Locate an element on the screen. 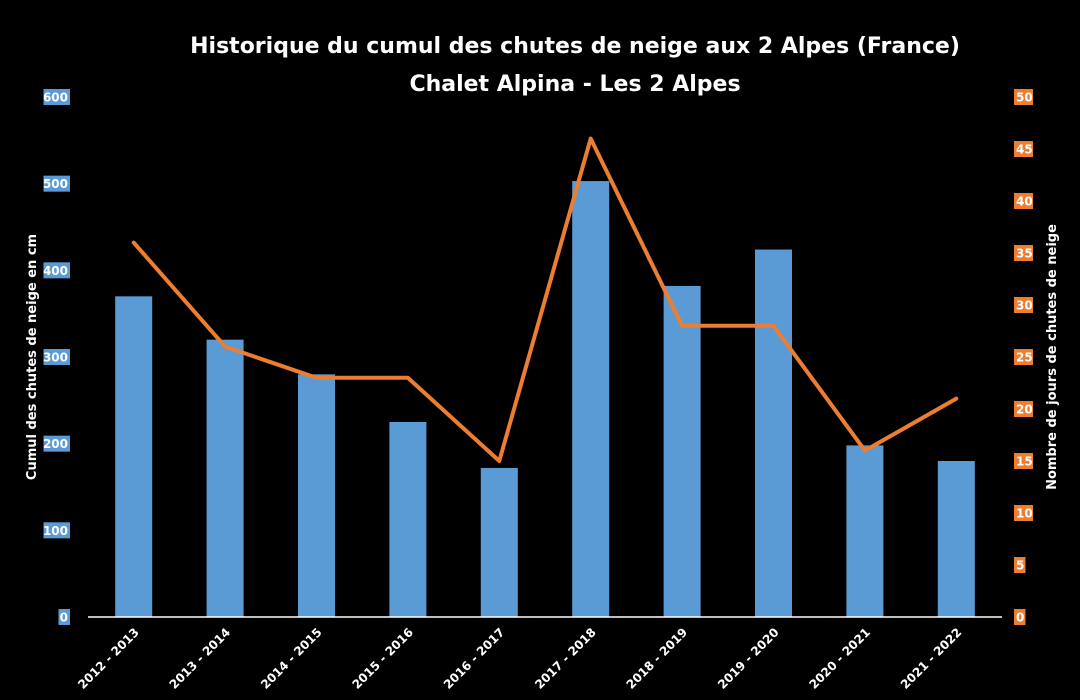 The image size is (1080, 700). right-tick-label: 15 is located at coordinates (1024, 462).